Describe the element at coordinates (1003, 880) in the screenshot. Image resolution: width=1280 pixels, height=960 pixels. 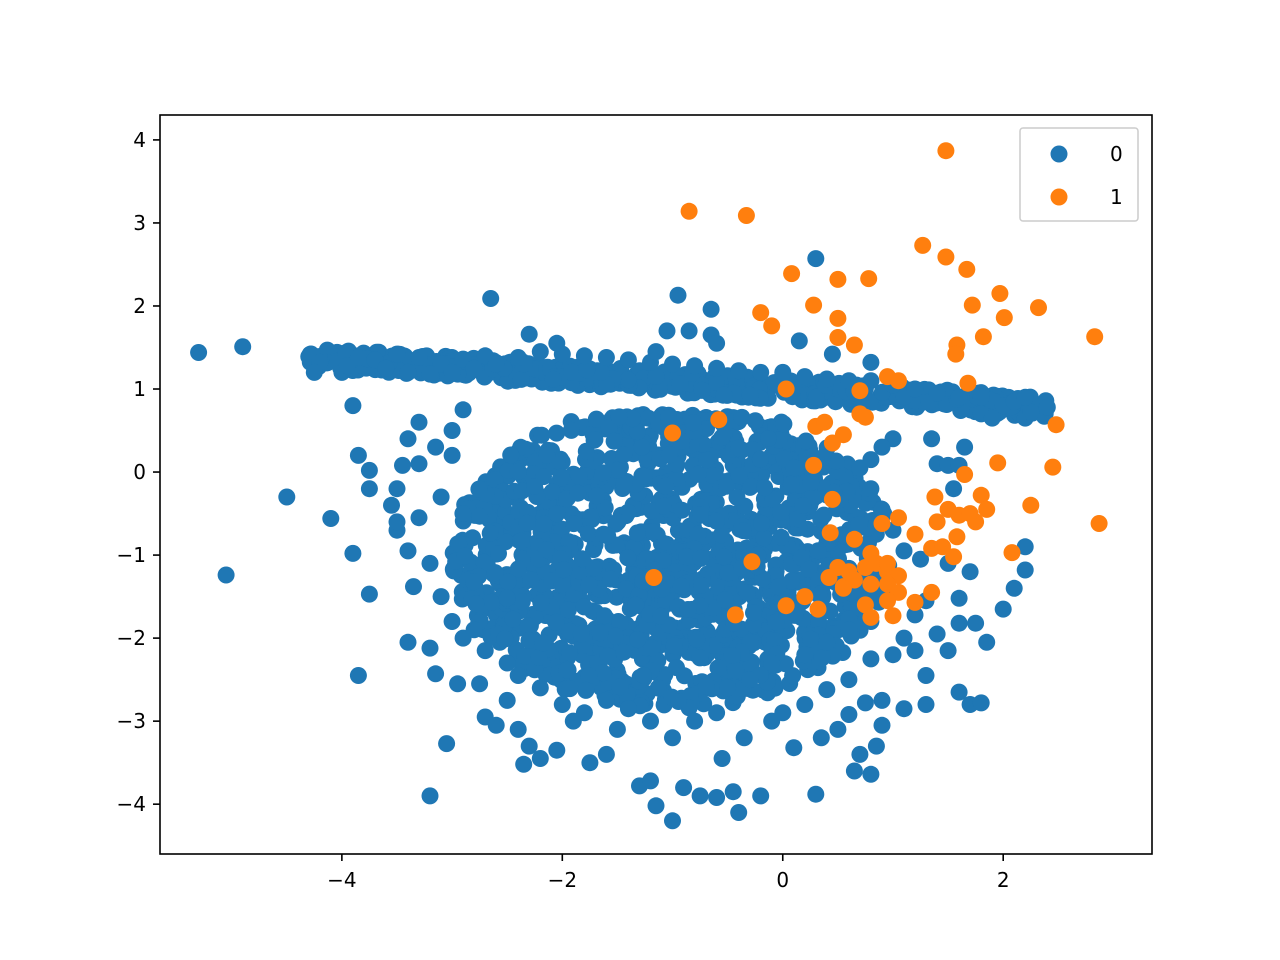
I see `x-tick-label: 2` at that location.